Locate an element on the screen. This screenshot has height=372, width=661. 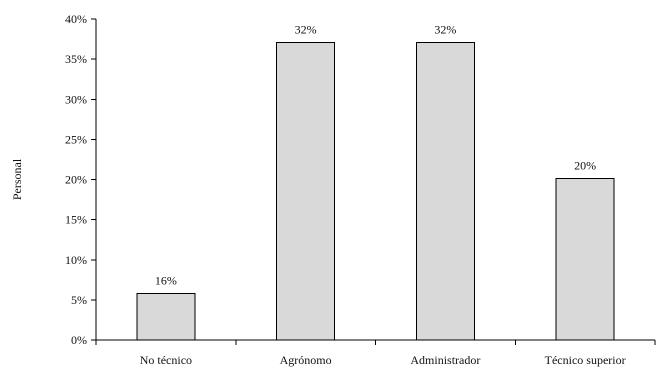
y-tick-label: 20% is located at coordinates (76, 180).